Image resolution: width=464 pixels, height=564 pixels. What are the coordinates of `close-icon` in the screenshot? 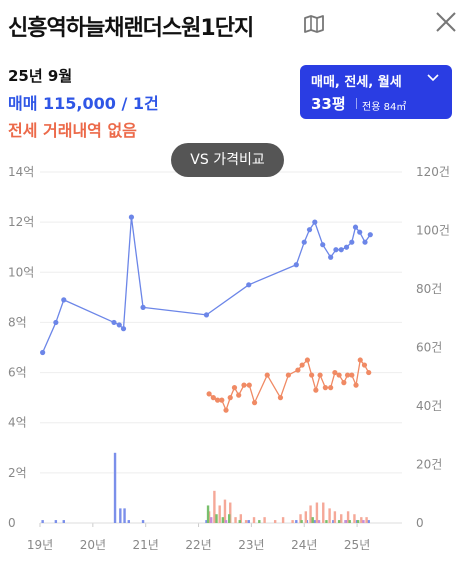 It's located at (446, 22).